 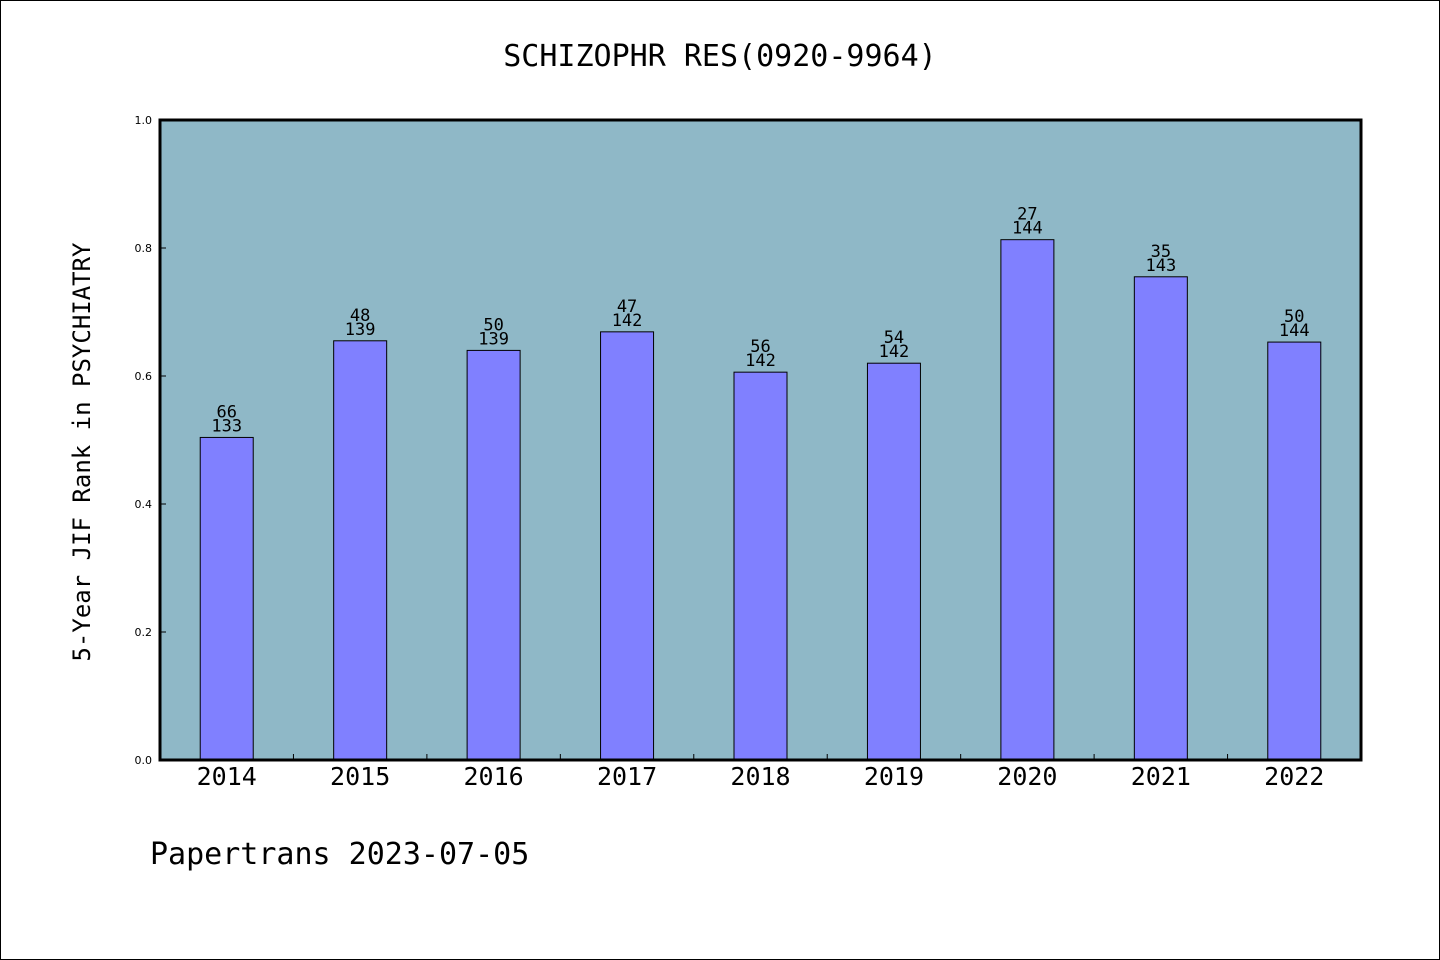 I want to click on x-tick-label: 2014, so click(x=227, y=776).